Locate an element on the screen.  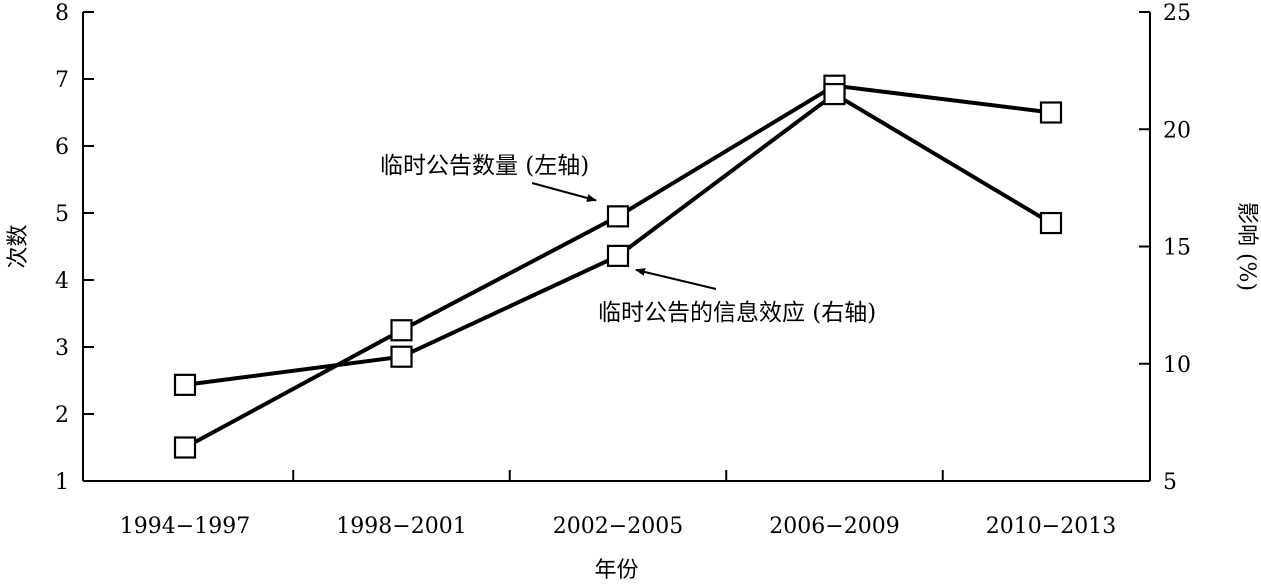
y-right-tick-label: 20 is located at coordinates (1177, 130).